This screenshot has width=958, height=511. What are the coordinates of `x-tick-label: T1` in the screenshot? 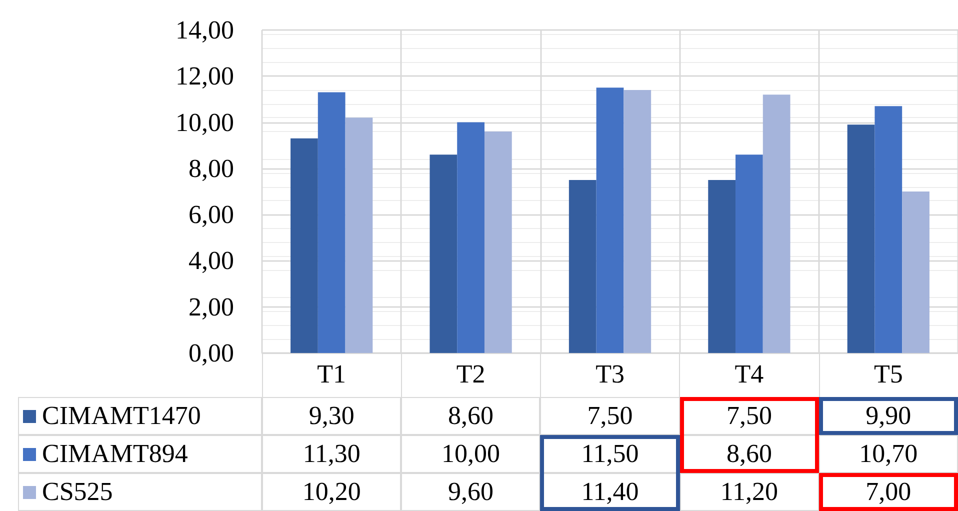 It's located at (331, 374).